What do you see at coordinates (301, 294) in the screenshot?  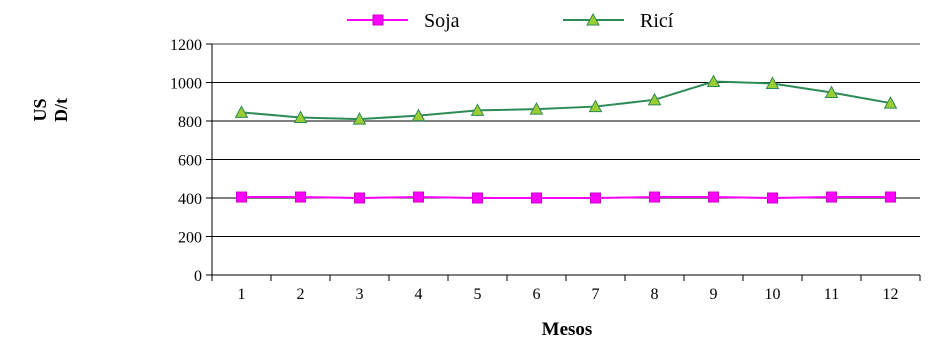 I see `x-tick-label: 2` at bounding box center [301, 294].